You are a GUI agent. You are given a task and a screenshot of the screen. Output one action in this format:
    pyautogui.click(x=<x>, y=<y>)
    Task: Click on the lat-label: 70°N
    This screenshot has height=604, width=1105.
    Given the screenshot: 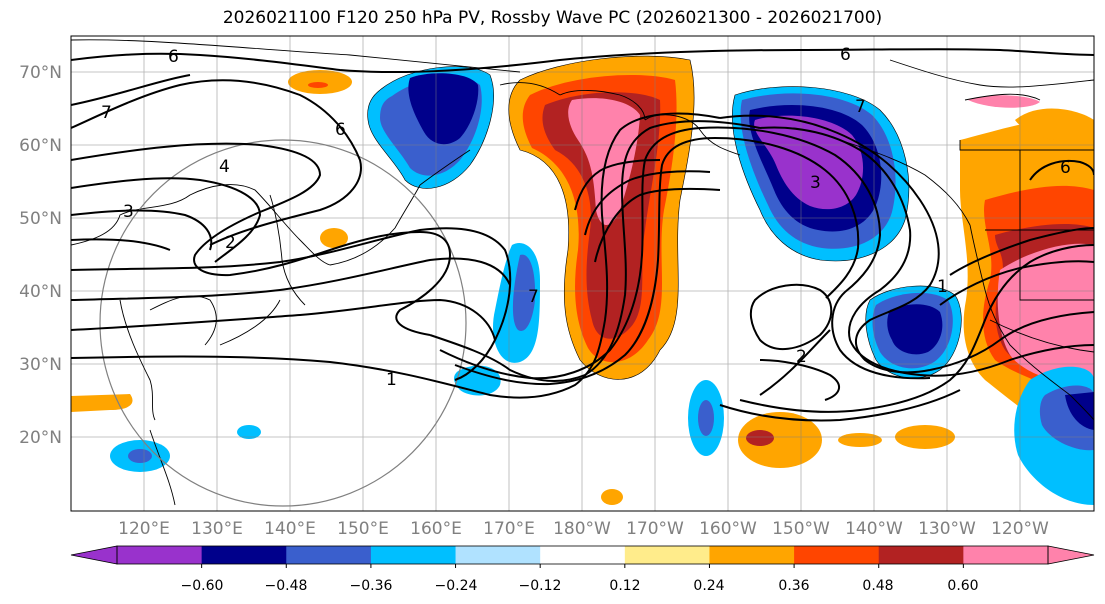 What is the action you would take?
    pyautogui.click(x=40, y=73)
    